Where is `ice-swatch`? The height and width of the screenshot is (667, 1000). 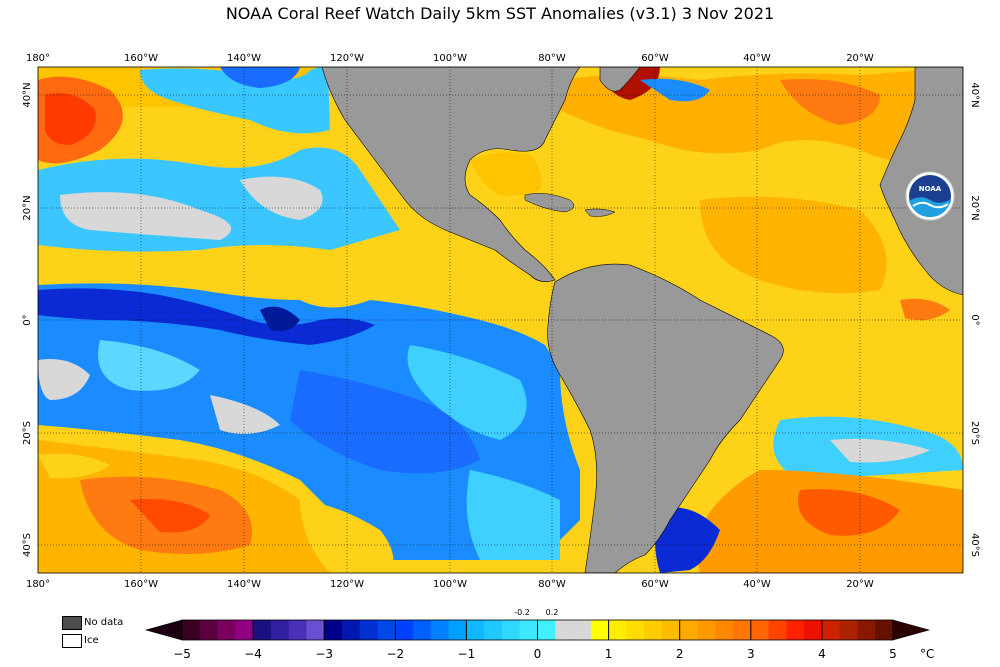
ice-swatch is located at coordinates (72, 641).